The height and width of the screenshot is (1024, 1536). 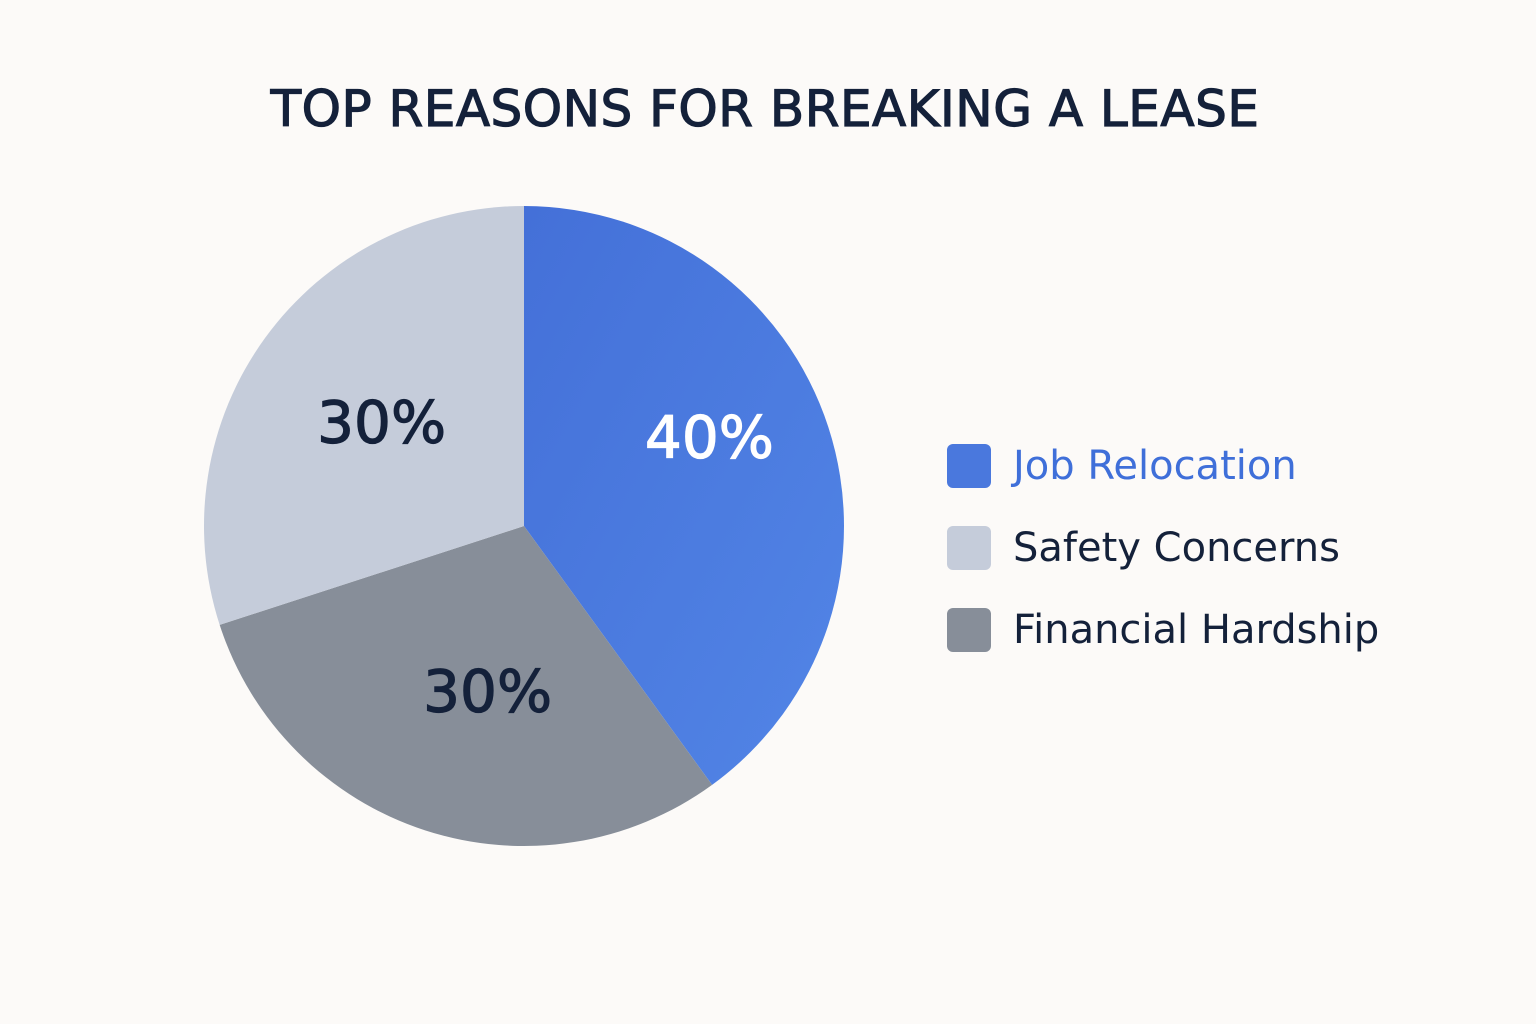 I want to click on legend-item-safety-concerns: Safety Concerns, so click(x=1163, y=548).